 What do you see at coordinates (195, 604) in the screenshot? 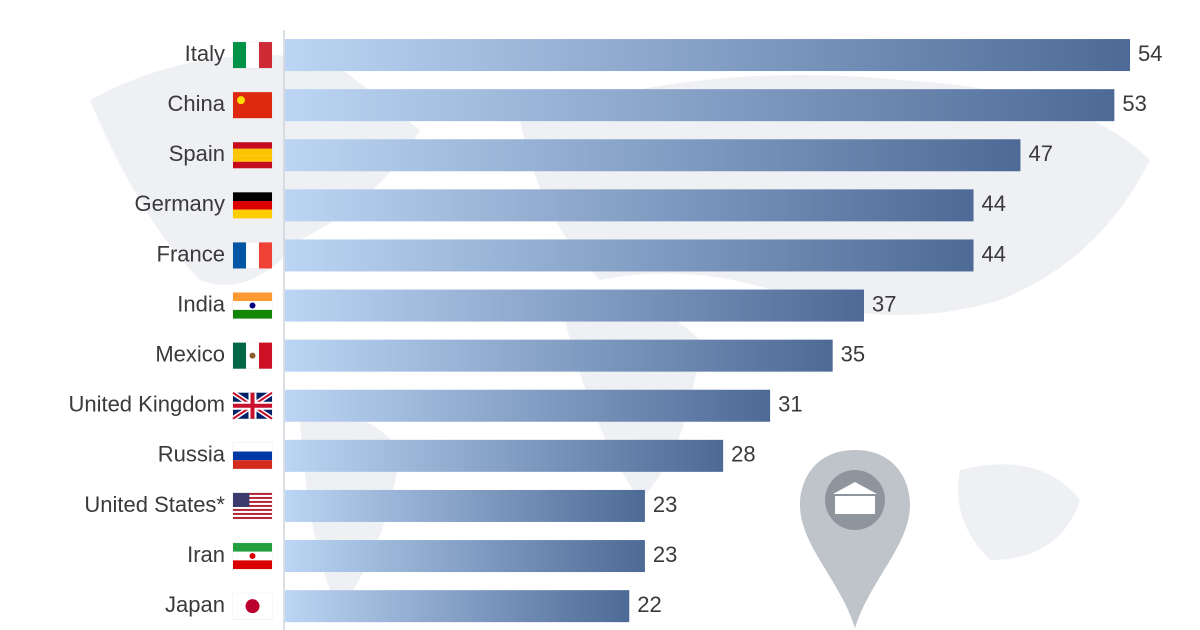
I see `category-label: Japan` at bounding box center [195, 604].